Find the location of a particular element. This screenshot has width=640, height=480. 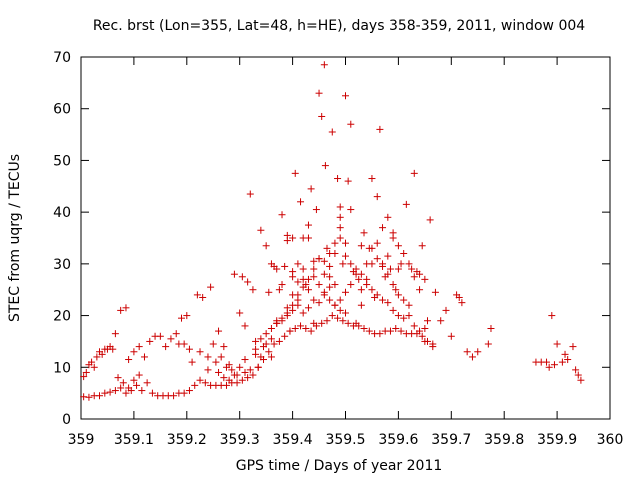

x-tick-label: 359.1 is located at coordinates (134, 440).